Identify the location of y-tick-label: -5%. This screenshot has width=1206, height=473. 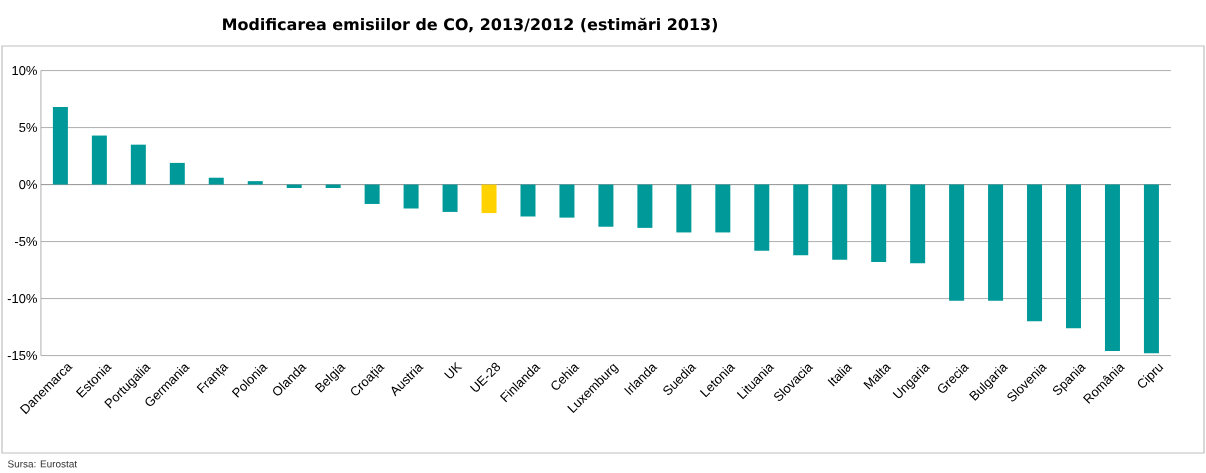
(25, 242).